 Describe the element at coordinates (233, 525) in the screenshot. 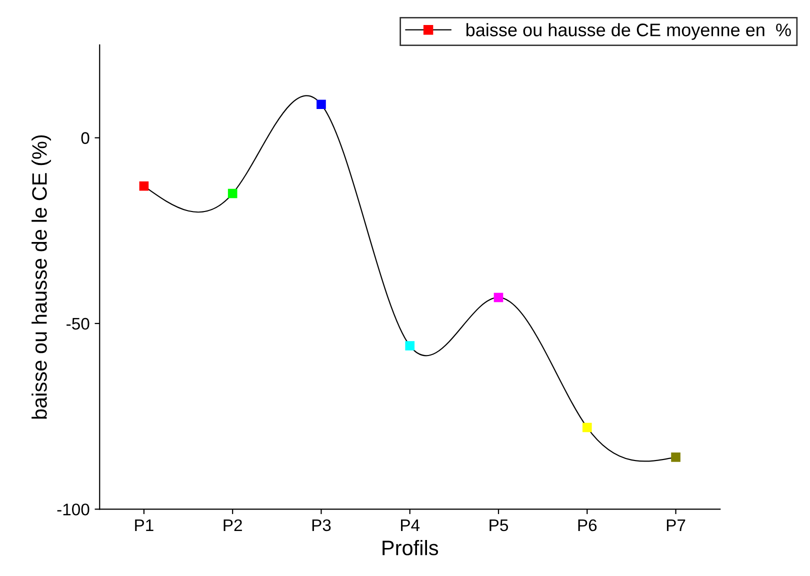

I see `x-tick-label: P2` at that location.